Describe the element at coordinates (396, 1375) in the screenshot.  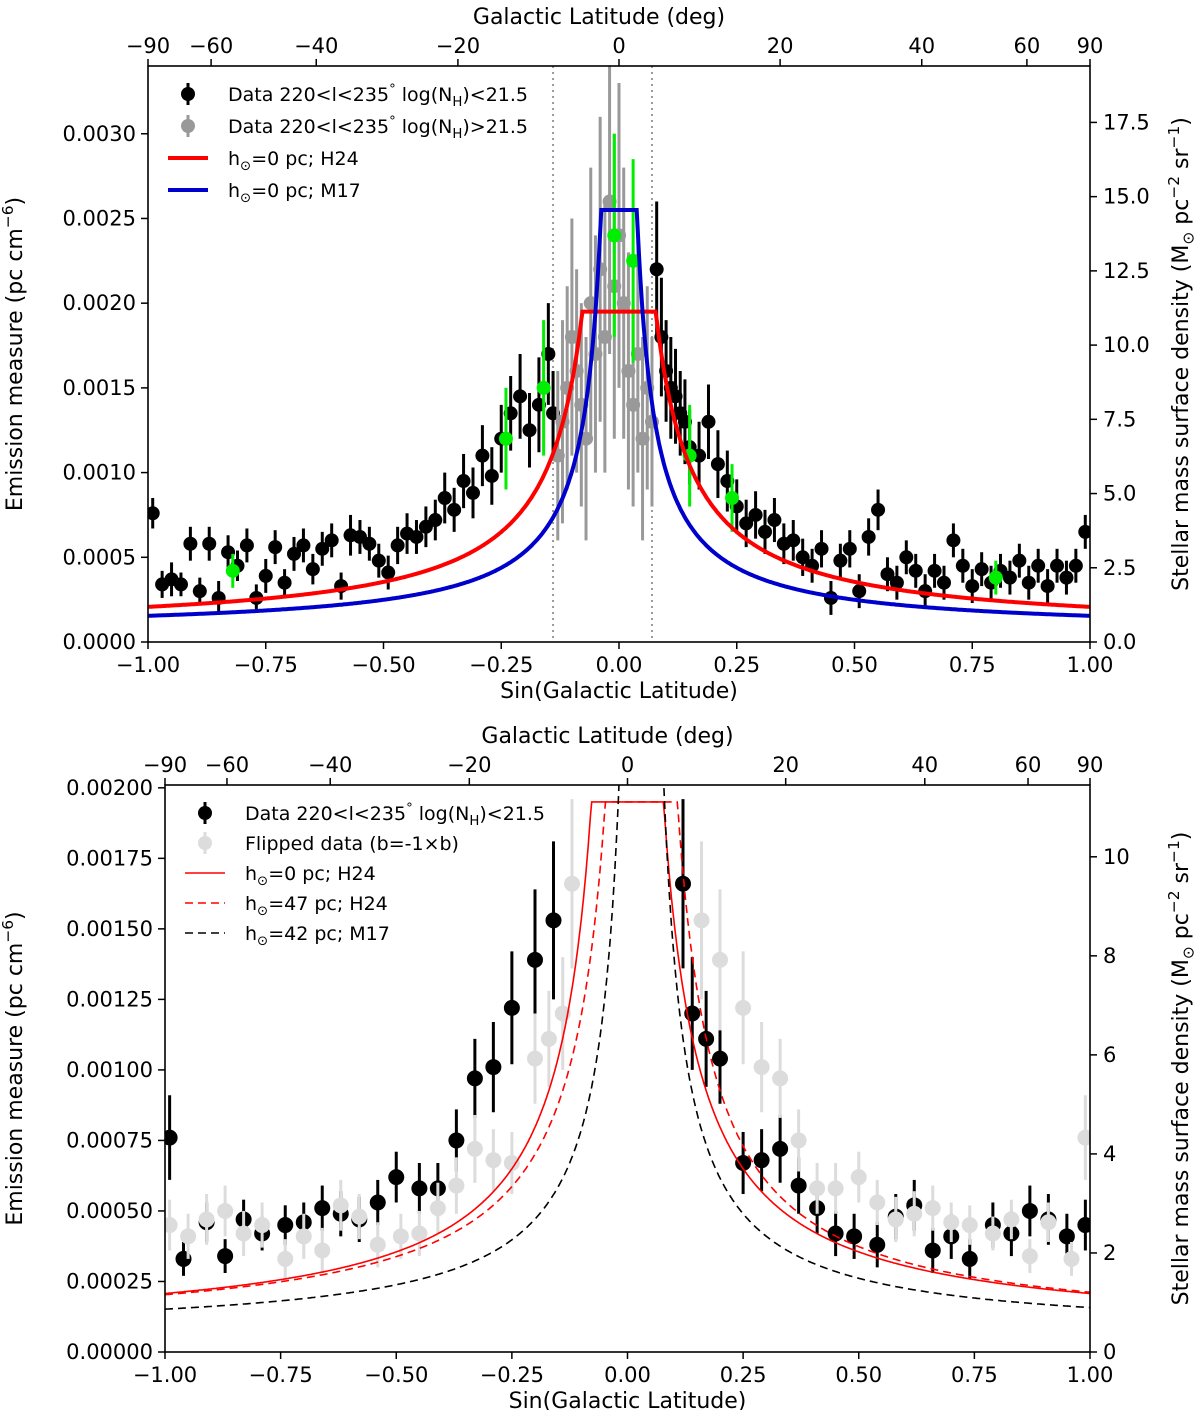
I see `x-tick-label: −0.50` at that location.